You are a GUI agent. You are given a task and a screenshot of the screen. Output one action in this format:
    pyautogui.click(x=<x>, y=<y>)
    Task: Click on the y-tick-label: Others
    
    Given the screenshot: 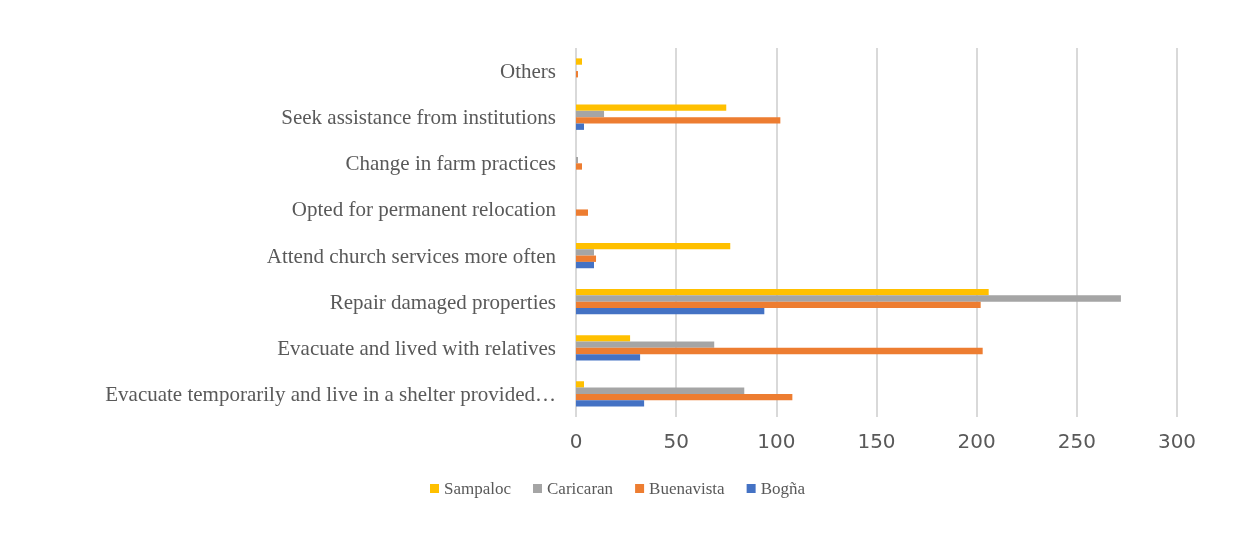 What is the action you would take?
    pyautogui.click(x=528, y=71)
    